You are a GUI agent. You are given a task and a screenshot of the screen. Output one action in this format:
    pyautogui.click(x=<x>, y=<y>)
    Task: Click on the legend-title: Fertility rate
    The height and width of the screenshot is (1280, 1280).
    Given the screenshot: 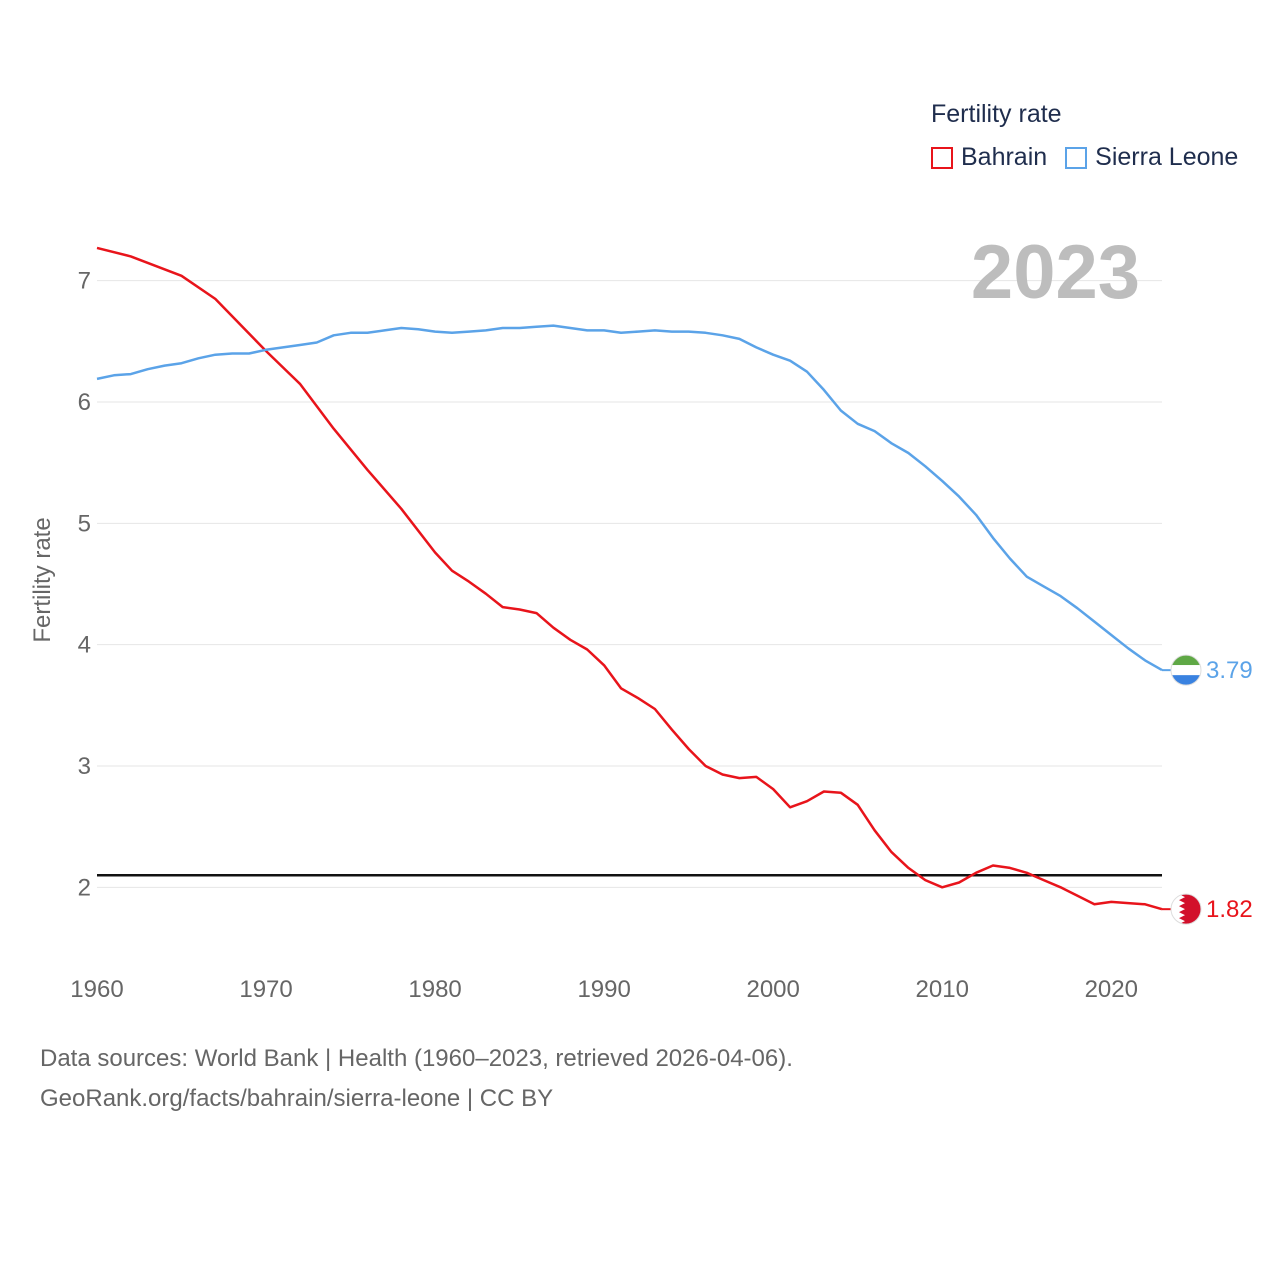 What is the action you would take?
    pyautogui.click(x=996, y=114)
    